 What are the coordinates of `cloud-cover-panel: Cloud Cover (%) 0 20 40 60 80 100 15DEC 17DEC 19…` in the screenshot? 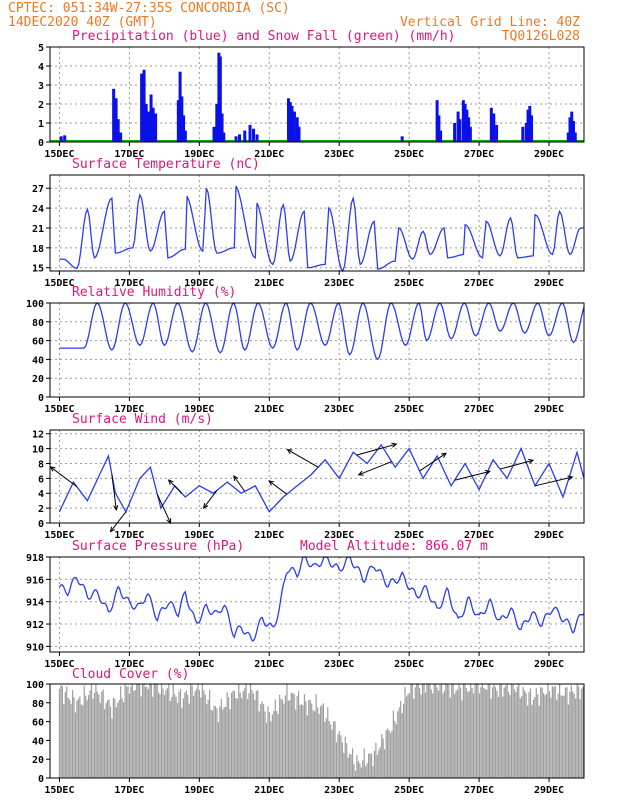 It's located at (305, 731).